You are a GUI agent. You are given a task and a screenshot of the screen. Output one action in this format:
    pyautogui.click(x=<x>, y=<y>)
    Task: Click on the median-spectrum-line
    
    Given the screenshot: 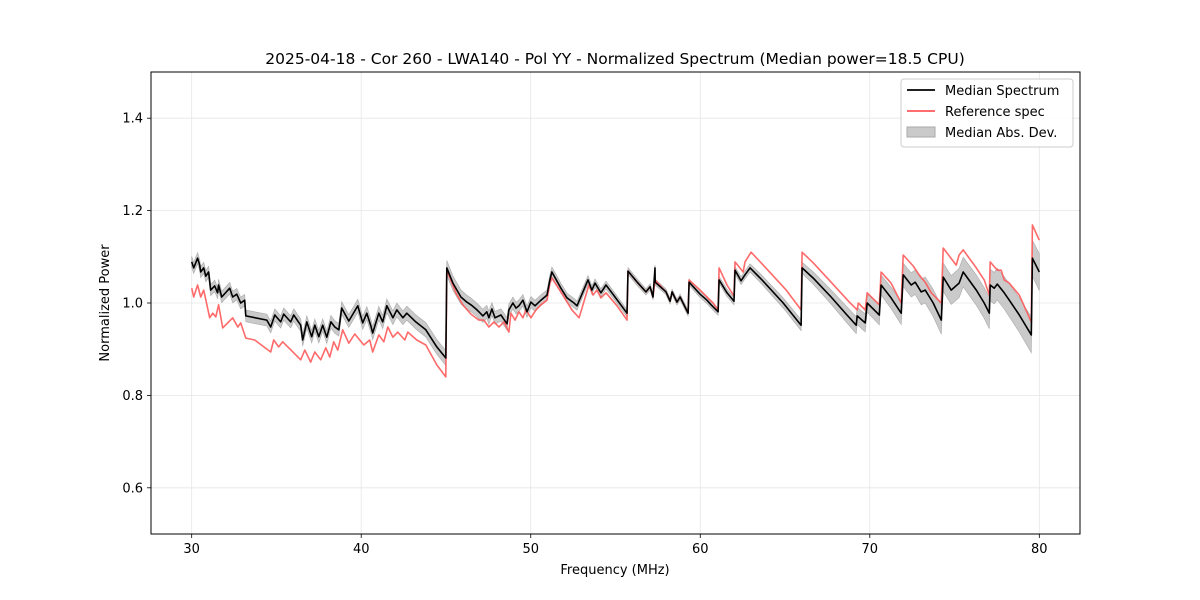 What is the action you would take?
    pyautogui.click(x=615, y=308)
    